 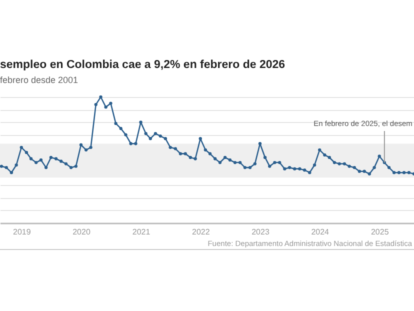 I want to click on x-tick-label: 2022, so click(x=201, y=232).